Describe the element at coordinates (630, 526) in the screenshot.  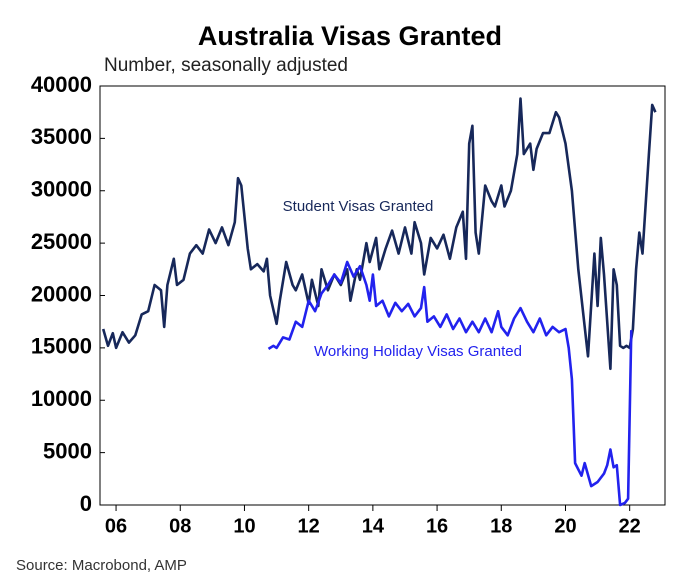
I see `x-tick-label: 22` at that location.